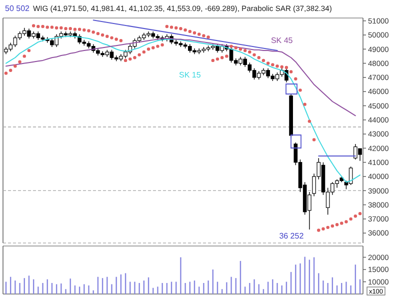 The image size is (400, 296). What do you see at coordinates (190, 75) in the screenshot?
I see `text: SK 15` at bounding box center [190, 75].